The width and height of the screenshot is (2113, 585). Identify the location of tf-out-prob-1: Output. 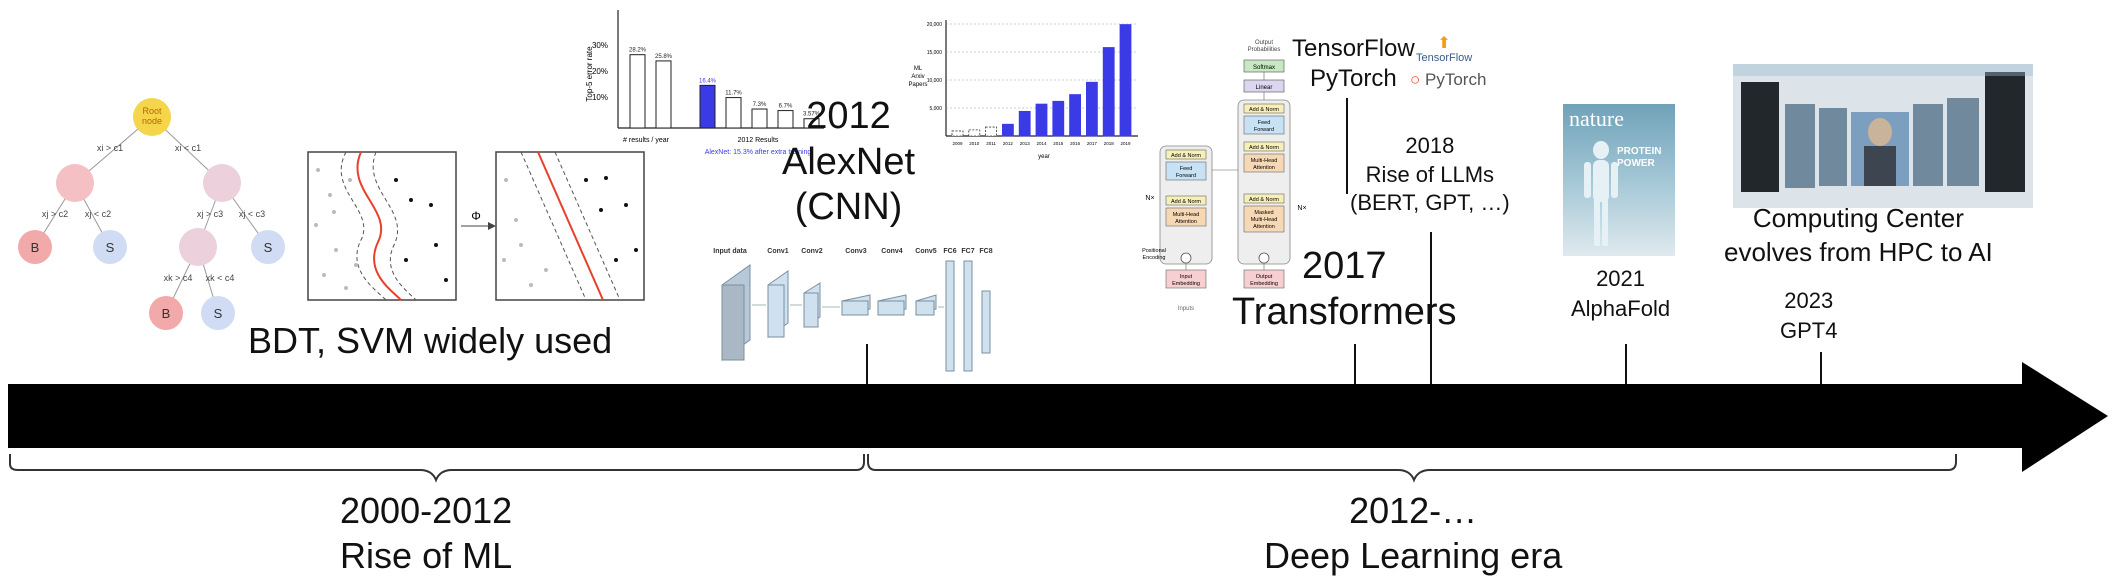
(1264, 43).